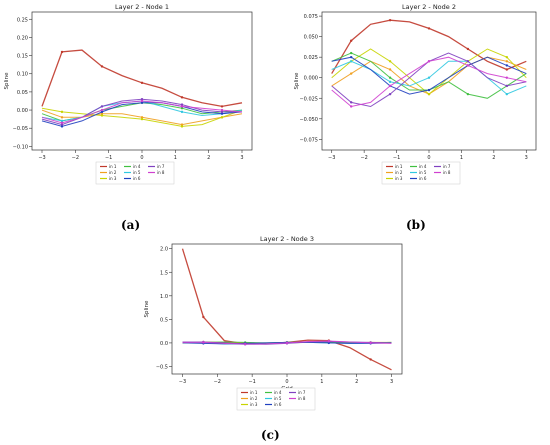 The width and height of the screenshot is (550, 445). I want to click on y-tick-label: 0.20, so click(22, 38).